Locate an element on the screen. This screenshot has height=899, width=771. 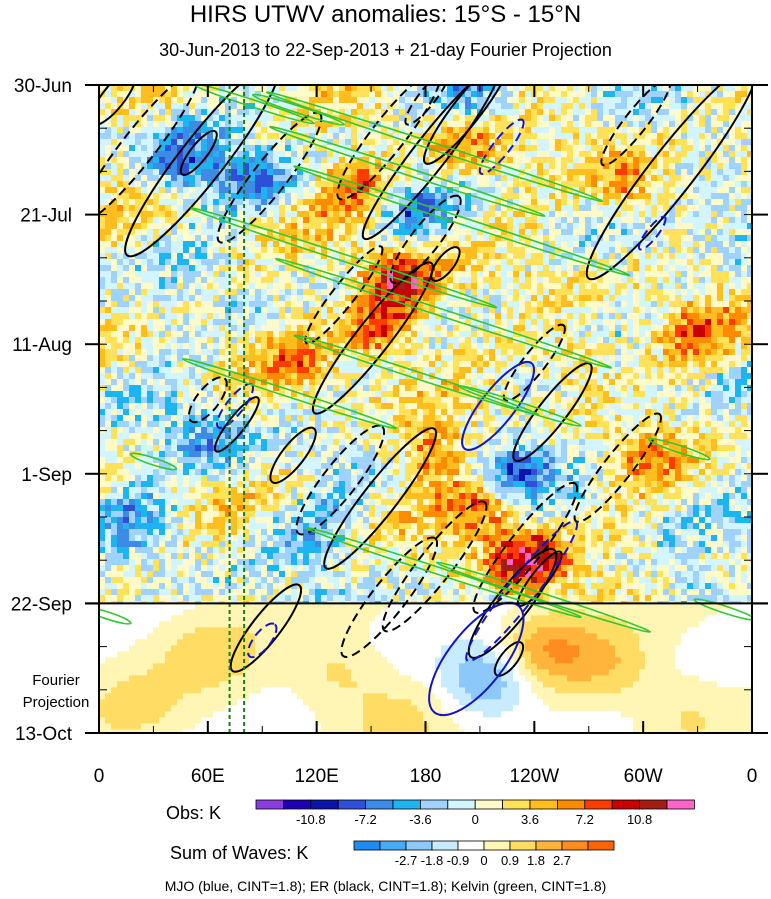
projection-label: Projection is located at coordinates (56, 702).